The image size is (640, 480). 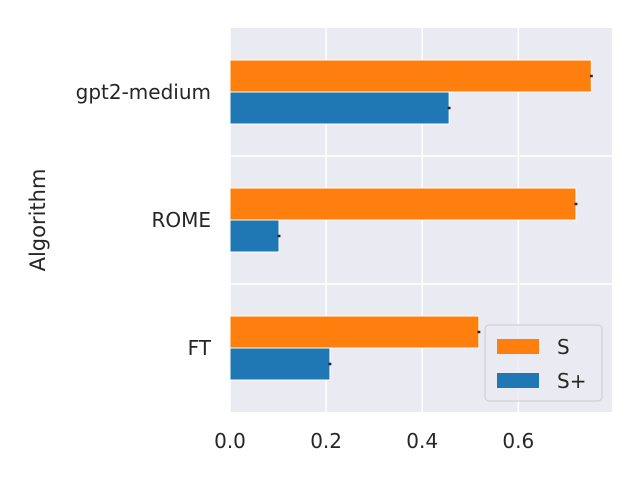 I want to click on y-tick-label: FT, so click(x=200, y=348).